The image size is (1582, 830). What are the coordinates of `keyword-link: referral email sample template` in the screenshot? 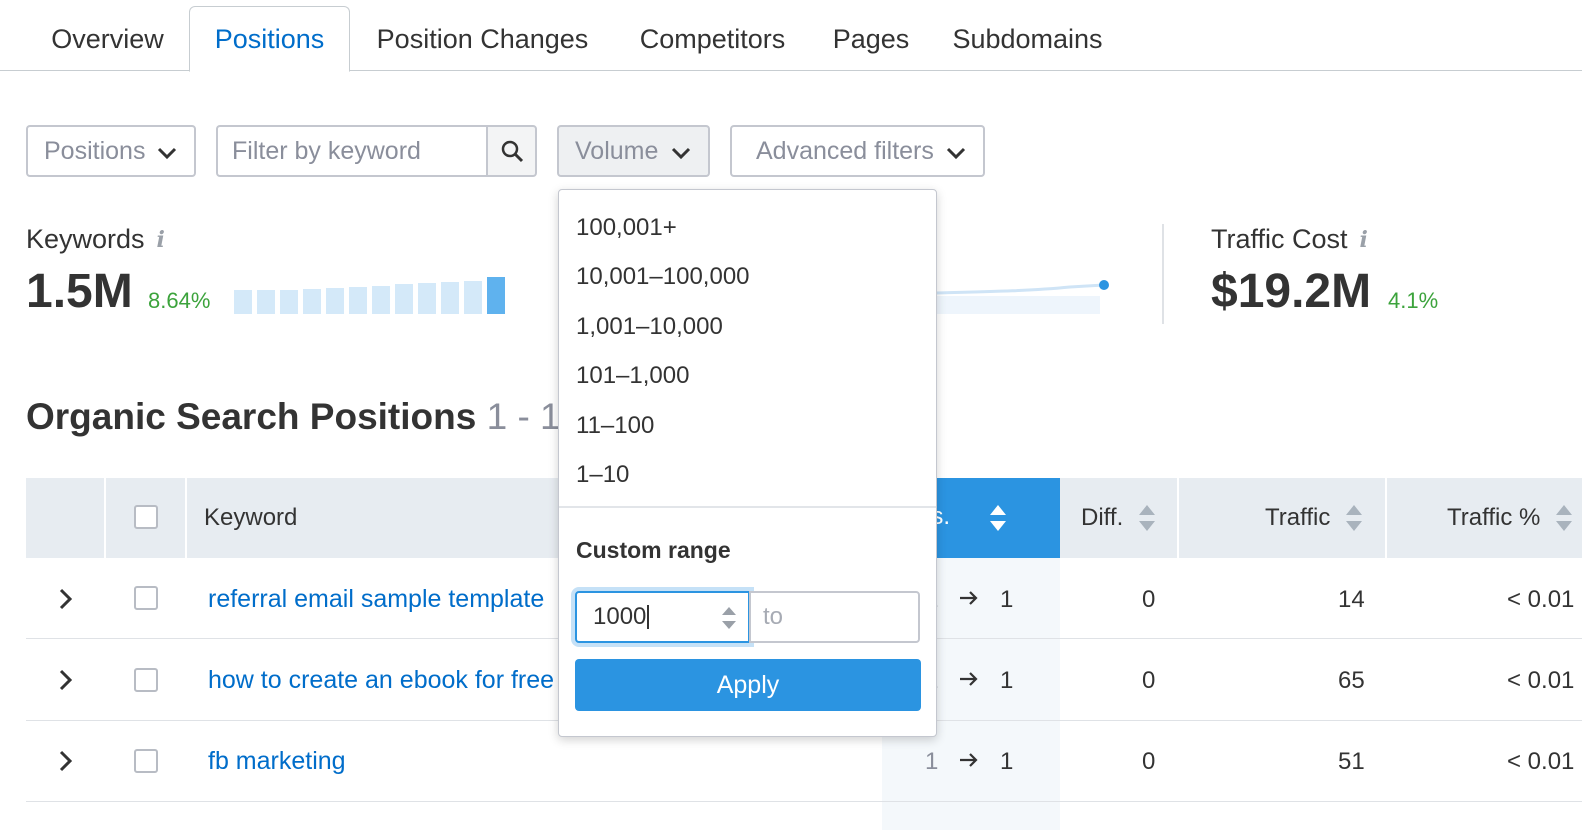 It's located at (376, 599).